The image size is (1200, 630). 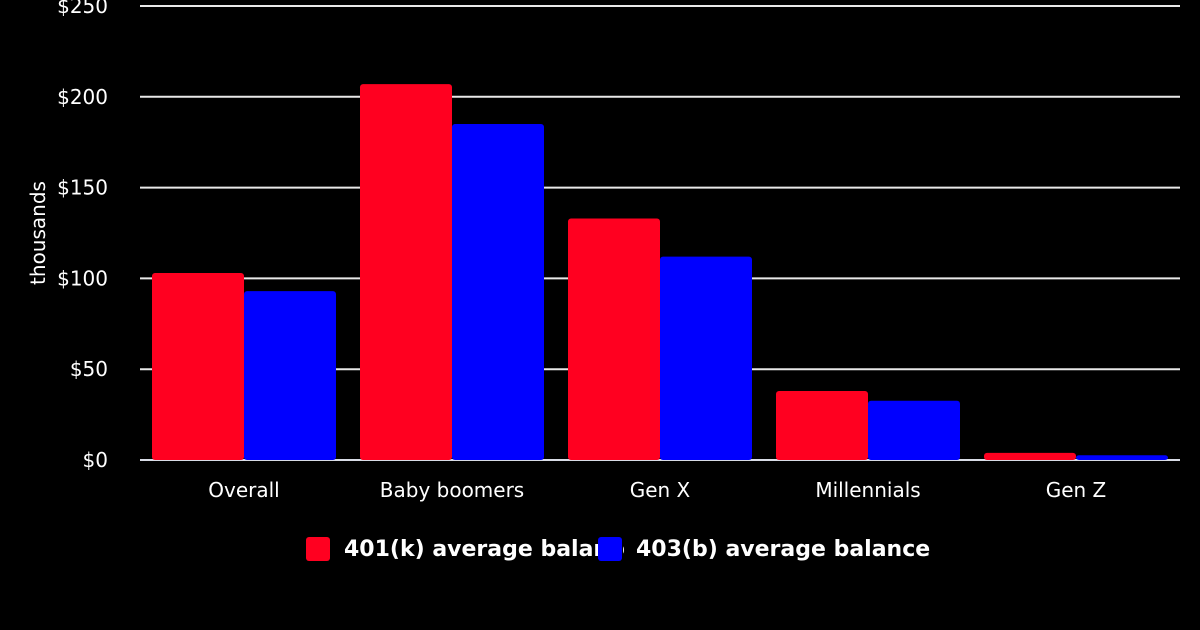 I want to click on legend-swatch-403b, so click(x=610, y=549).